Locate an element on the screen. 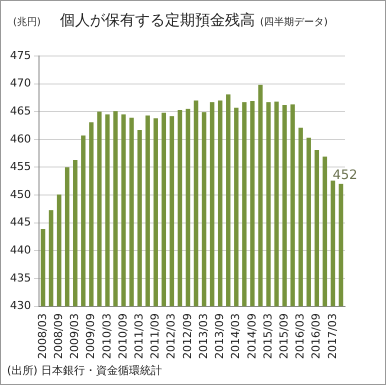  y-tick-label: 470 is located at coordinates (20, 83).